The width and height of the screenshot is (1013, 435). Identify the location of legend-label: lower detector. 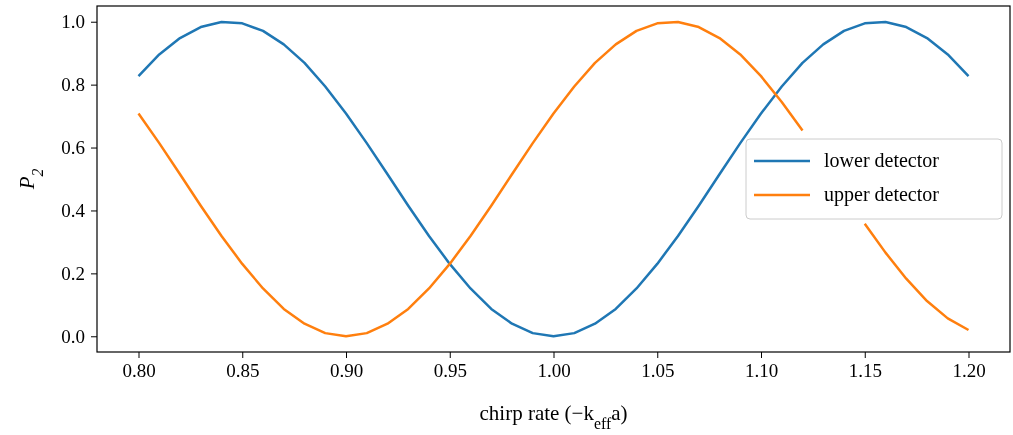
(882, 160).